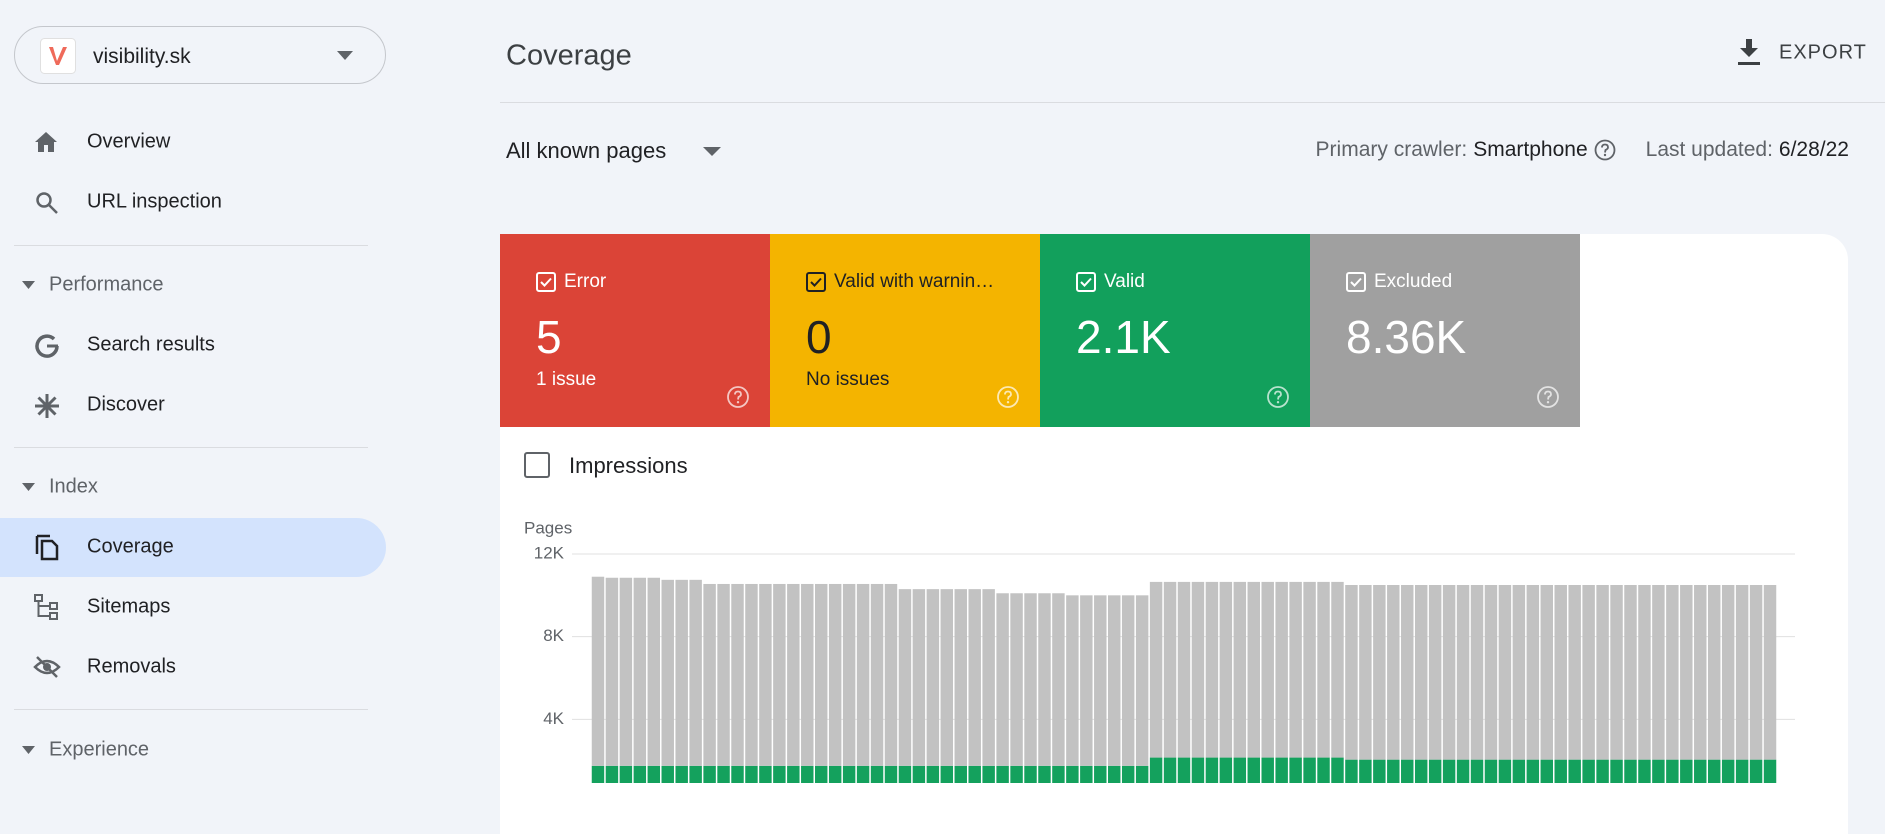 The height and width of the screenshot is (834, 1885). Describe the element at coordinates (151, 344) in the screenshot. I see `nav-item: Search results` at that location.